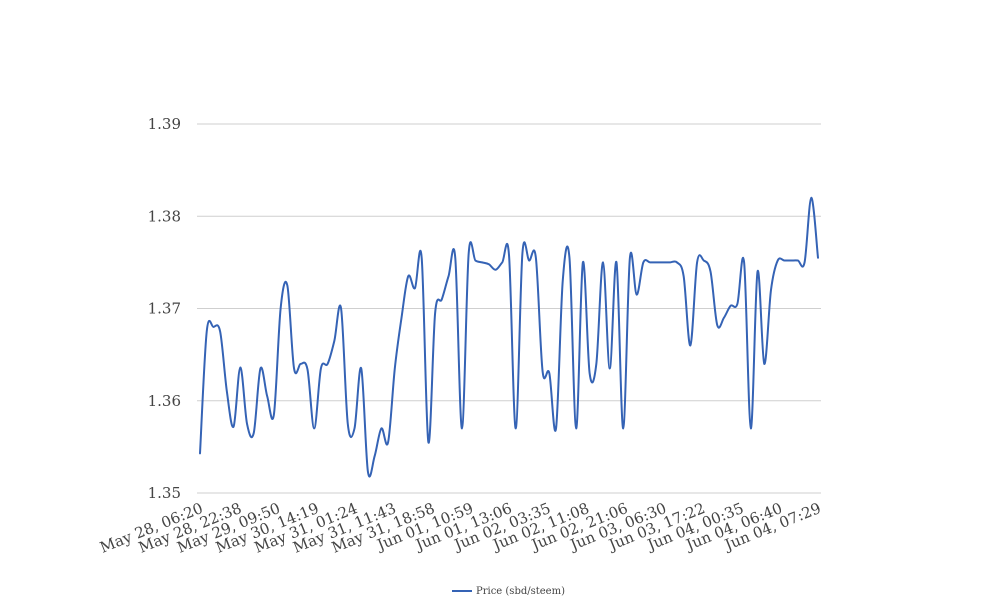 Image resolution: width=1008 pixels, height=616 pixels. I want to click on y-tick-label: 1.36, so click(164, 401).